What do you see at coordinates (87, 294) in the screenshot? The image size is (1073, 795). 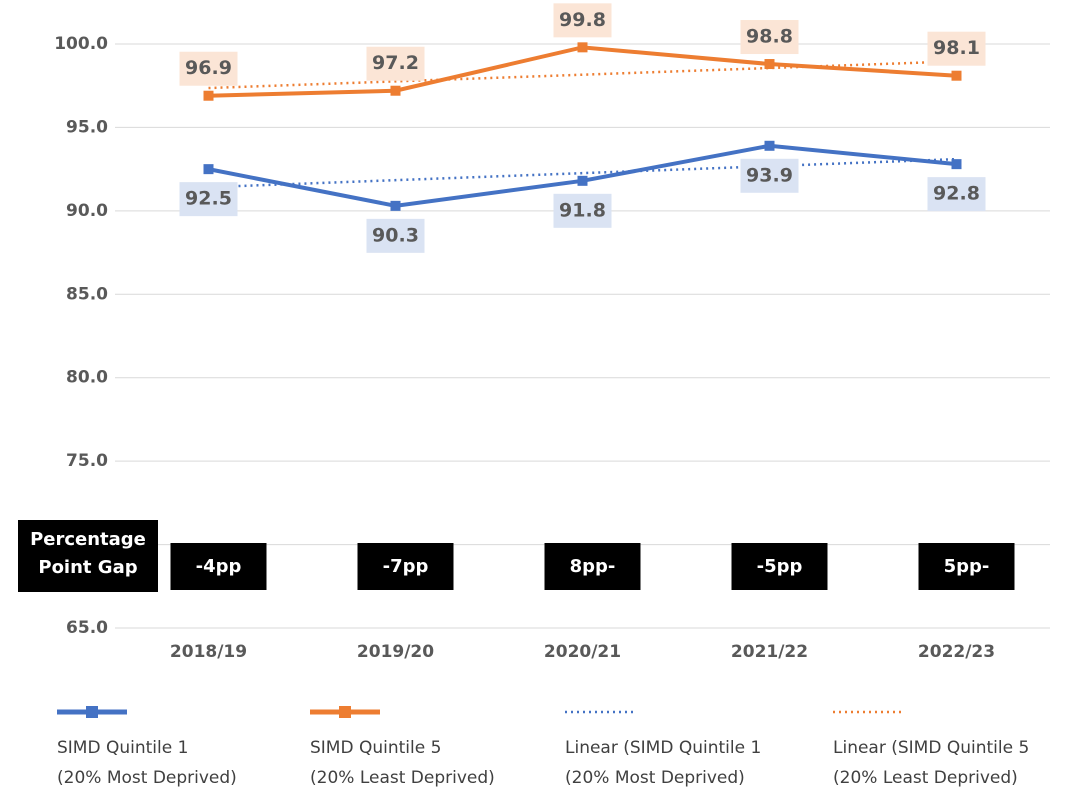 I see `y-tick-label: 85.0` at bounding box center [87, 294].